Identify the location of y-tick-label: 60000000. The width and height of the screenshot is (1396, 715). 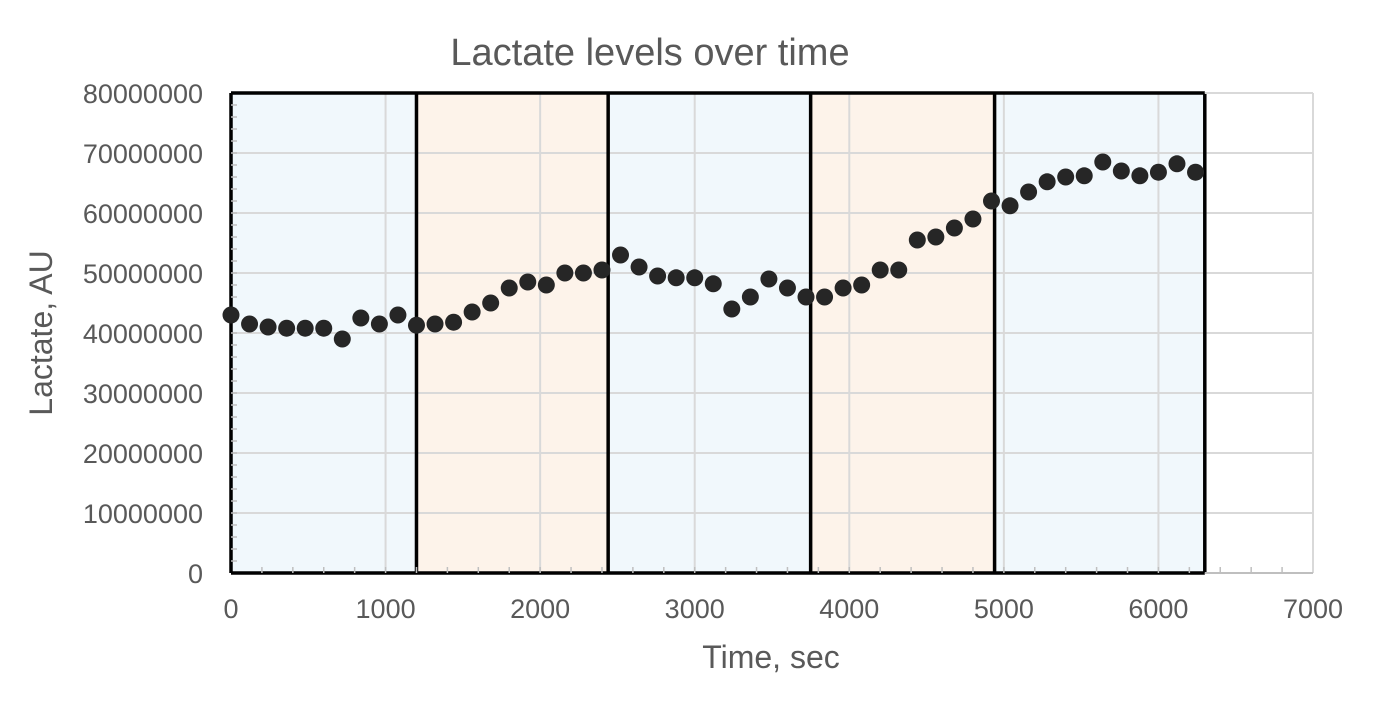
(143, 214).